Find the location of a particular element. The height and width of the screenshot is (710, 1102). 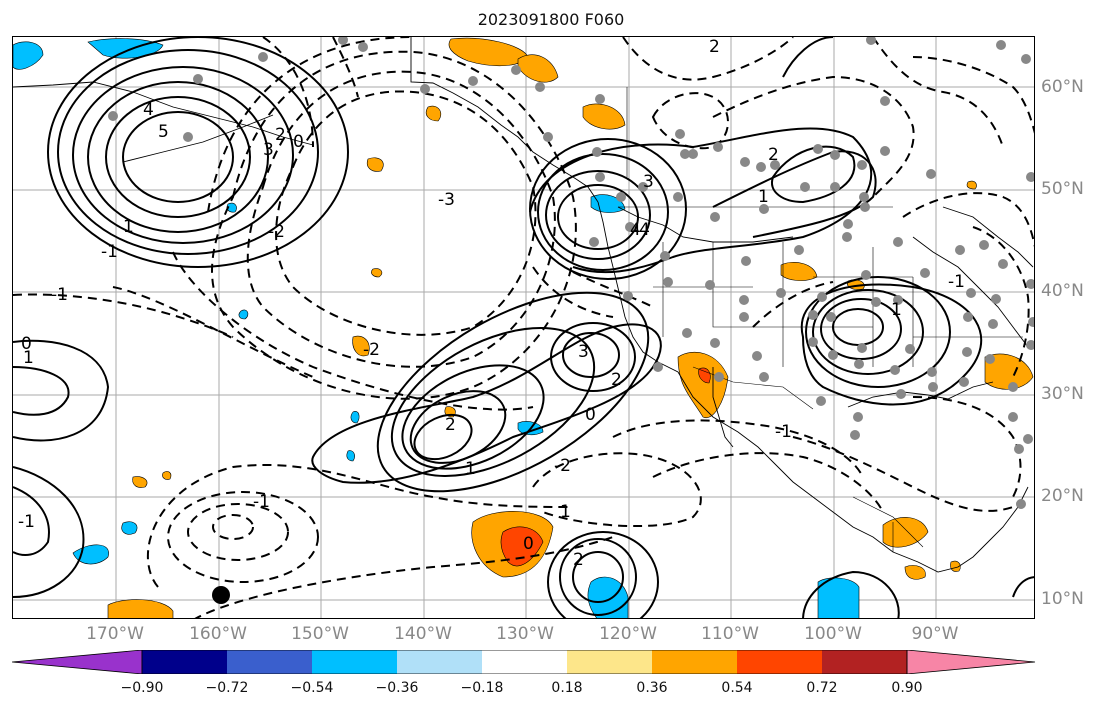

colorbar-tick: −0.54 is located at coordinates (312, 688).